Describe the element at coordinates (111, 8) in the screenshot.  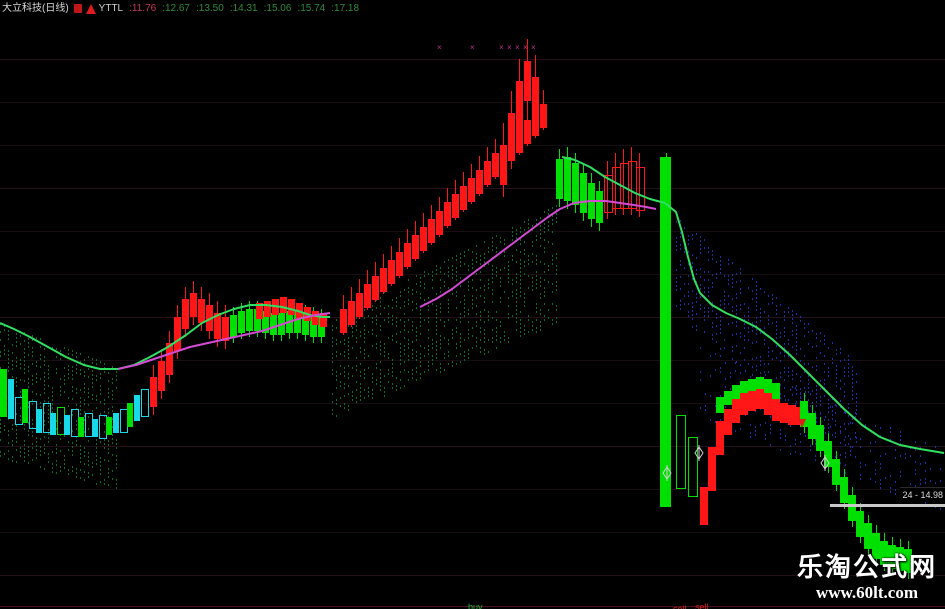
I see `indicator-code: YTTL` at that location.